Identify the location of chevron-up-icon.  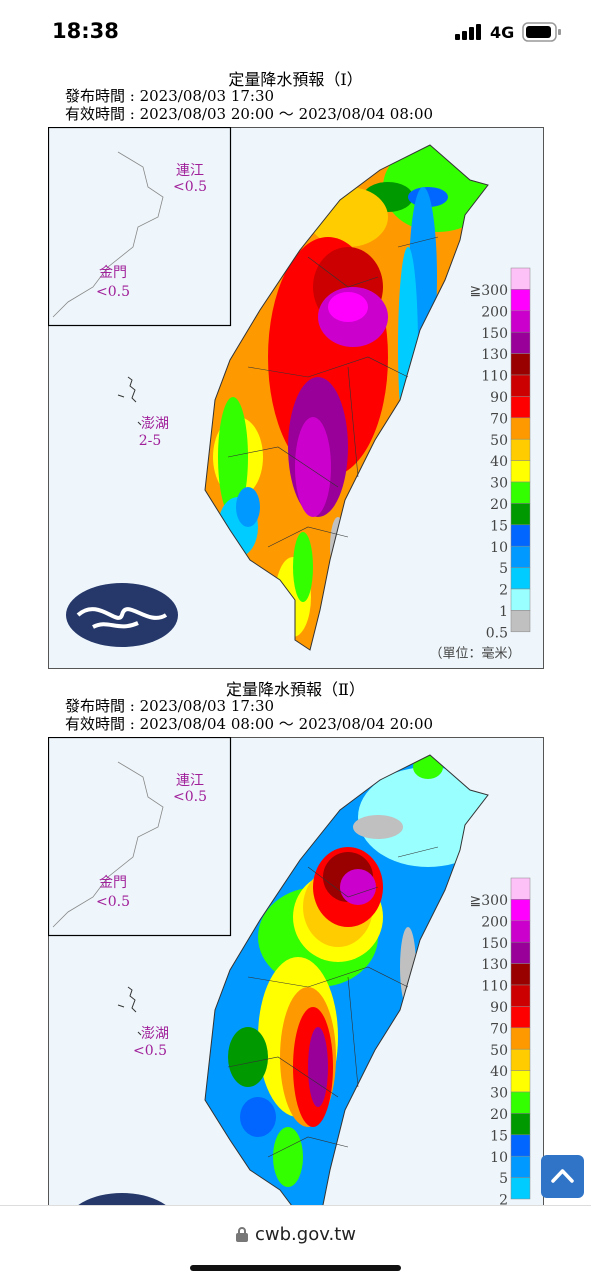
(562, 1176).